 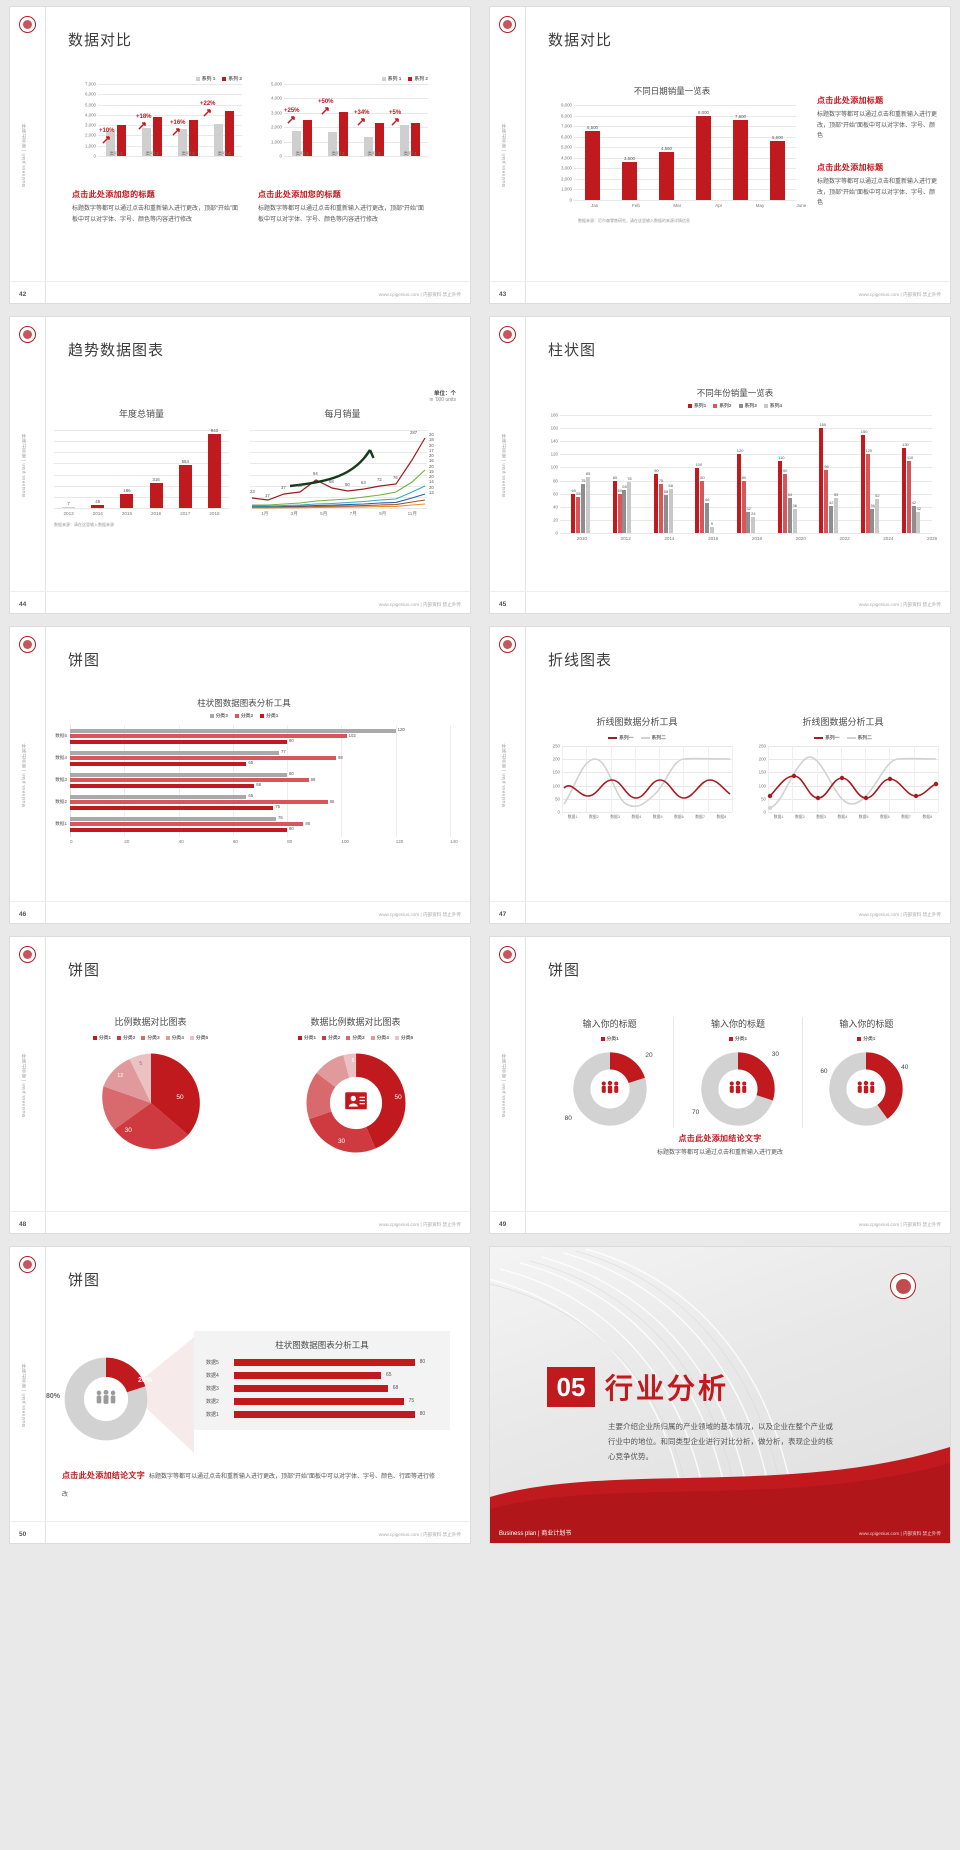 What do you see at coordinates (302, 120) in the screenshot?
I see `bar-group` at bounding box center [302, 120].